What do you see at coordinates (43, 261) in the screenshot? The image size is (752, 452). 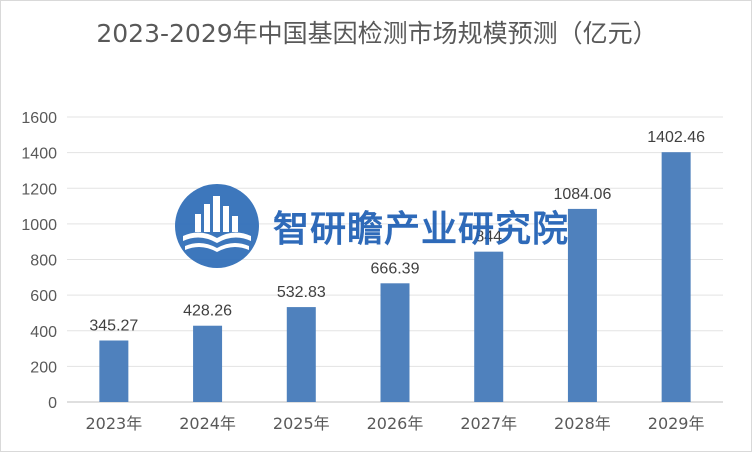 I see `y-tick-label: 800` at bounding box center [43, 261].